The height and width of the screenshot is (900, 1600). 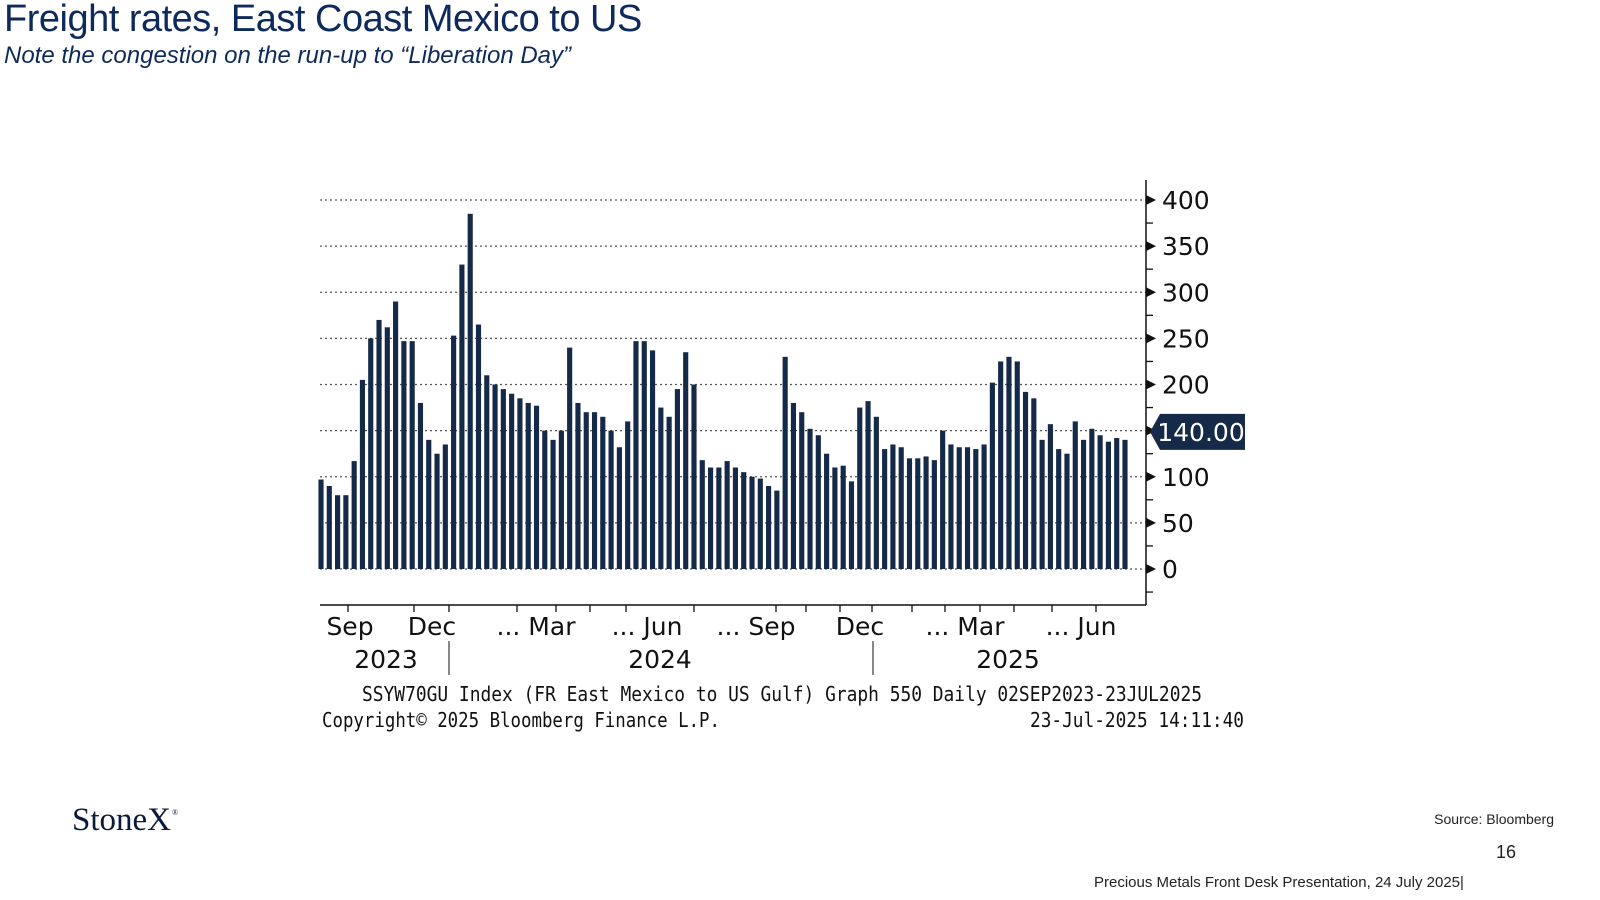 I want to click on y-tick-label: 250, so click(x=1186, y=338).